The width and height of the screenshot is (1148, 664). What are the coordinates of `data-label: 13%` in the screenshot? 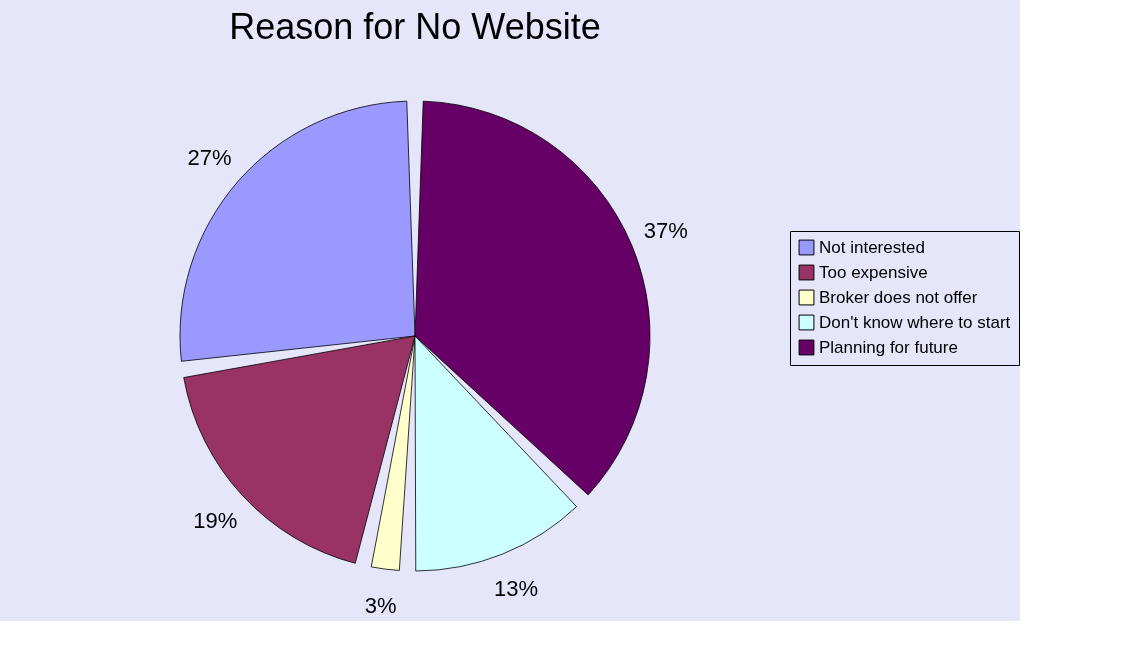 It's located at (516, 588).